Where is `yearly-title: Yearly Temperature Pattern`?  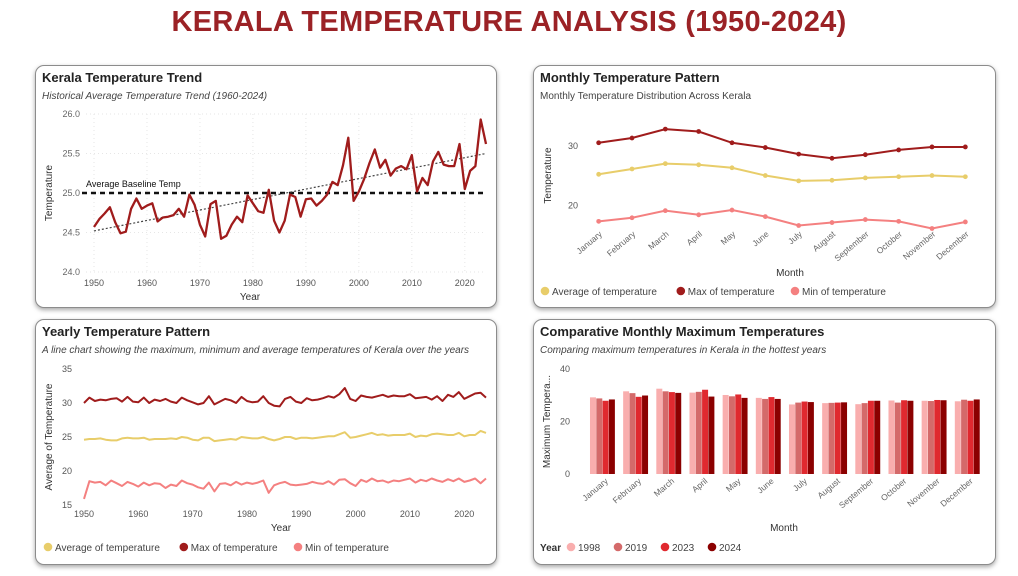
yearly-title: Yearly Temperature Pattern is located at coordinates (126, 331).